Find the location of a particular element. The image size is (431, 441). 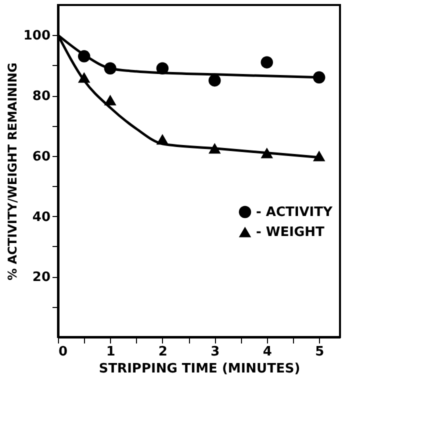

legend-label: - ACTIVITY is located at coordinates (294, 212).